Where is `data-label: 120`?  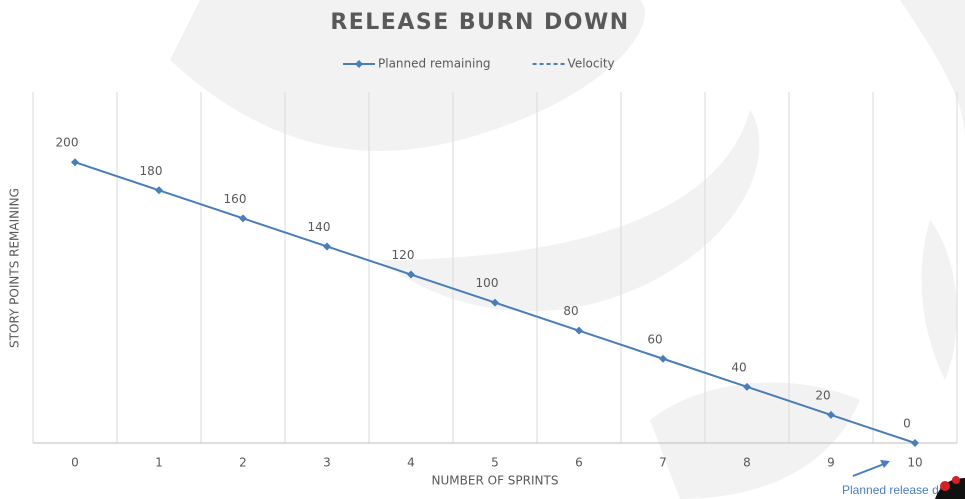
data-label: 120 is located at coordinates (403, 255).